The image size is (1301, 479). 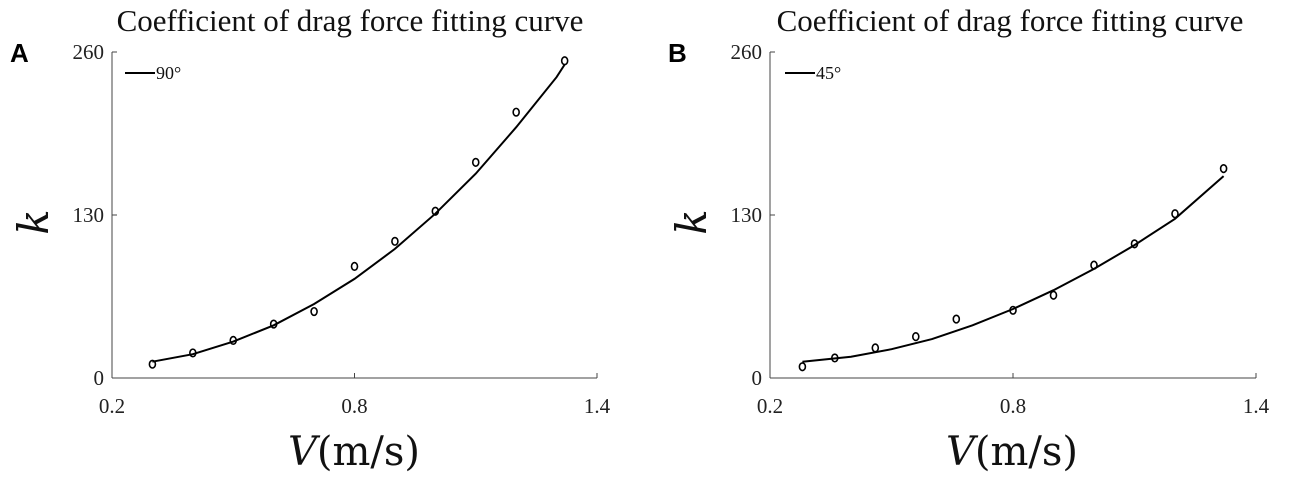 What do you see at coordinates (677, 53) in the screenshot?
I see `panel-label-b: B` at bounding box center [677, 53].